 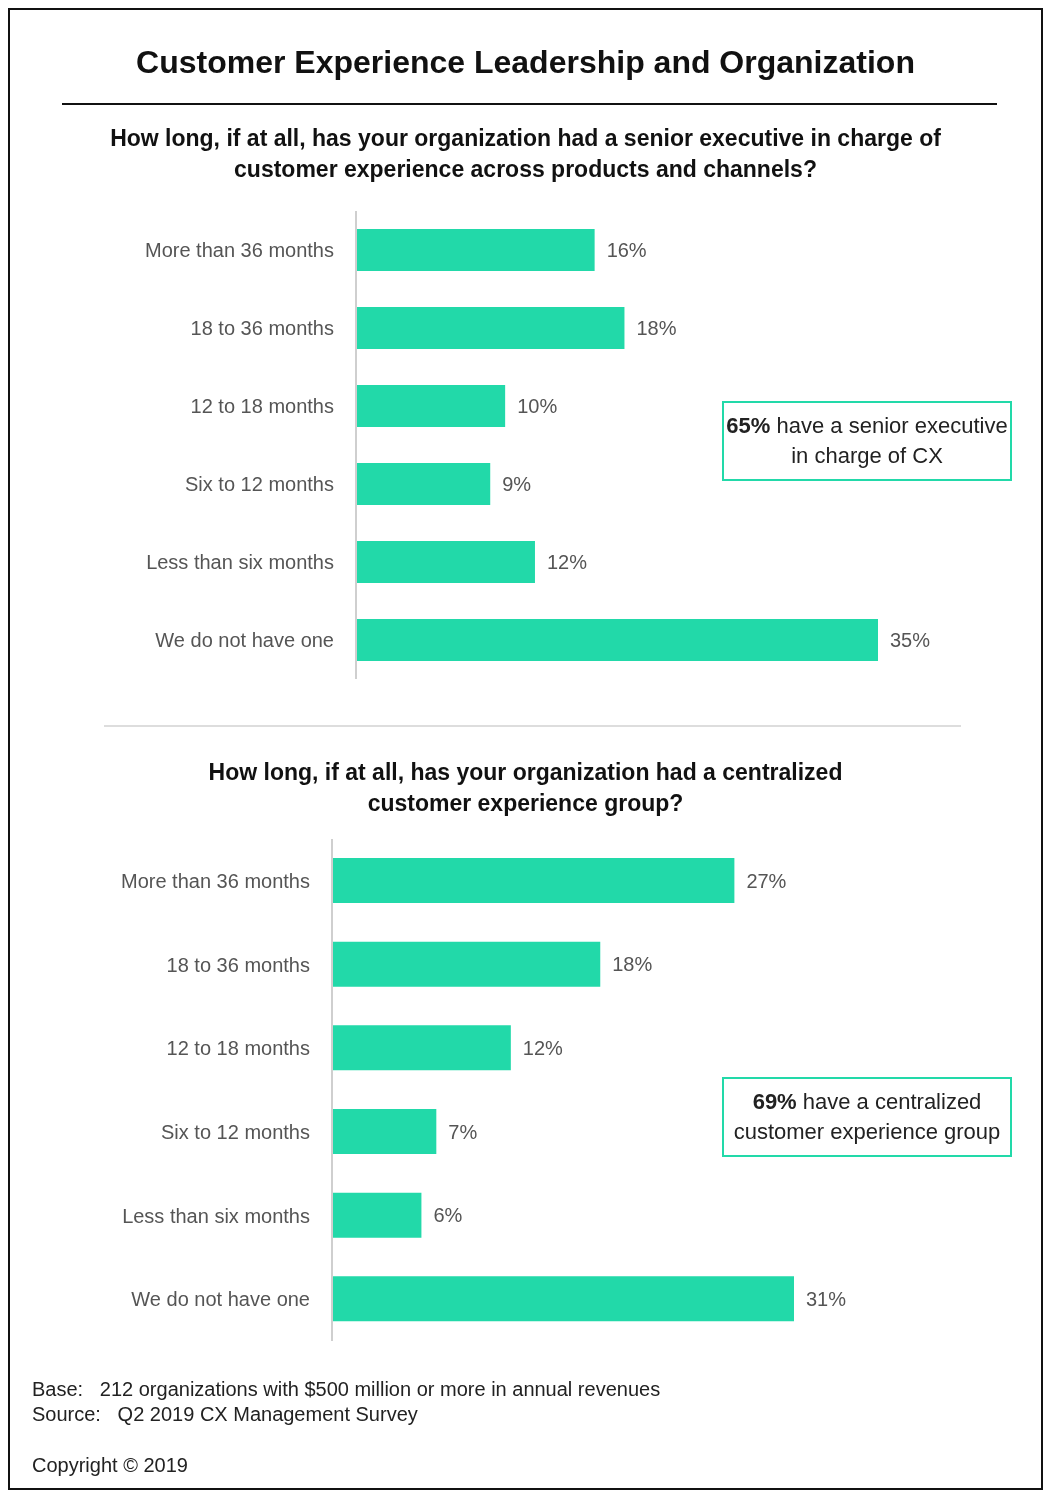 What do you see at coordinates (867, 441) in the screenshot?
I see `annotation: 65% have a senior executive in charge of CX` at bounding box center [867, 441].